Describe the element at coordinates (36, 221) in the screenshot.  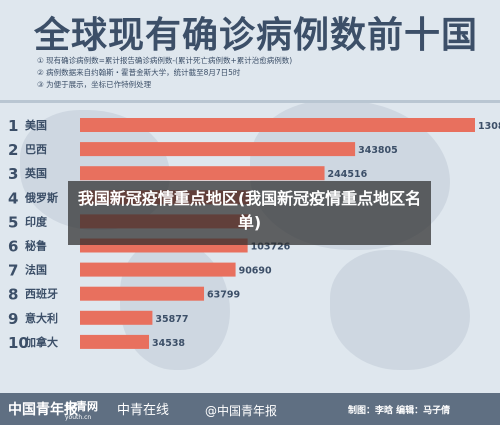
I see `country-label: 印度` at that location.